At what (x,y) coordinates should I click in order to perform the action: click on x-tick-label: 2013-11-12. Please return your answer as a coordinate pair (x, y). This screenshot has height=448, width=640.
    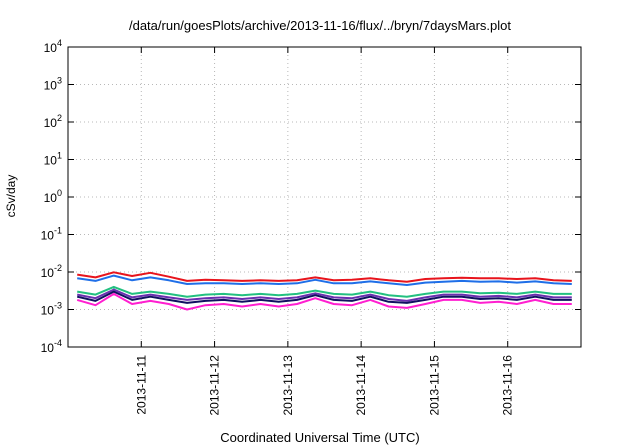
    Looking at the image, I should click on (215, 385).